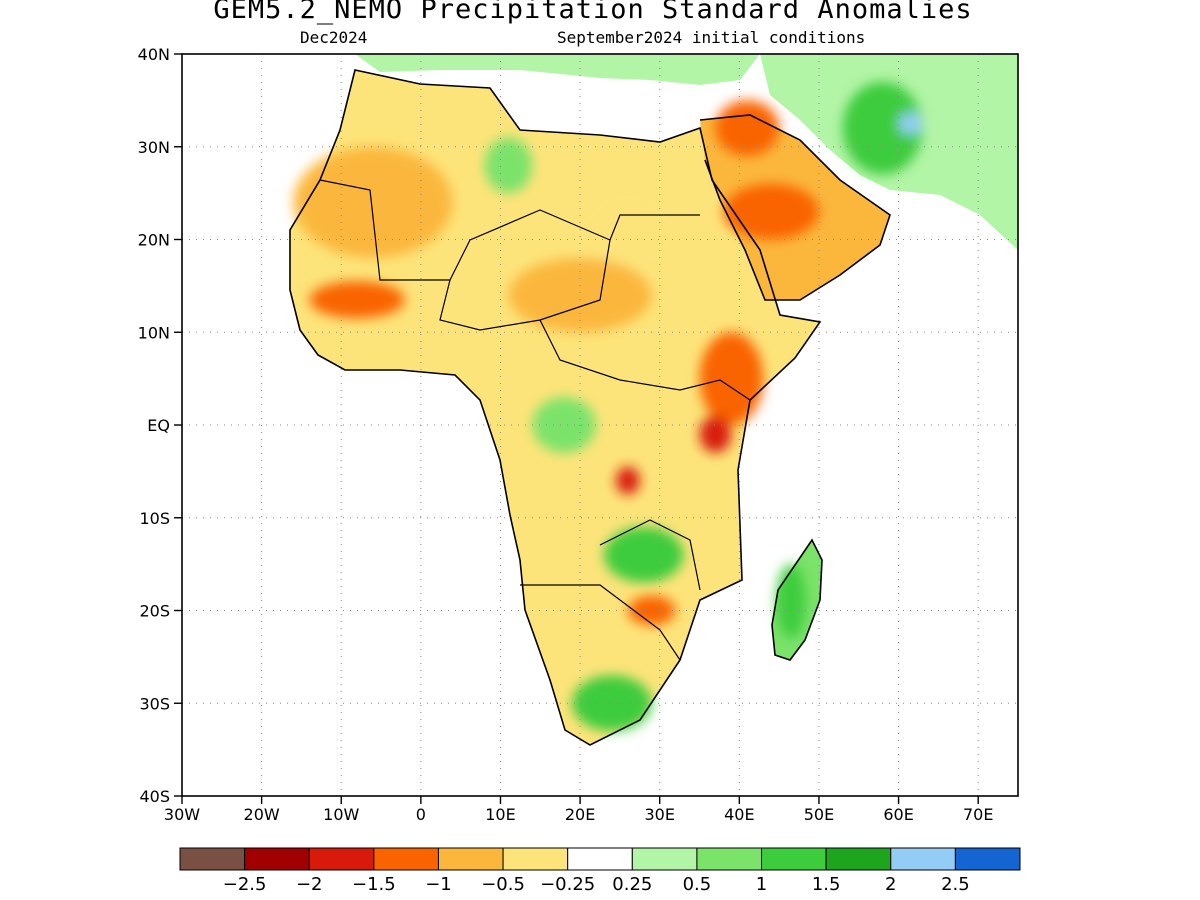  What do you see at coordinates (600, 622) in the screenshot?
I see `border-south` at bounding box center [600, 622].